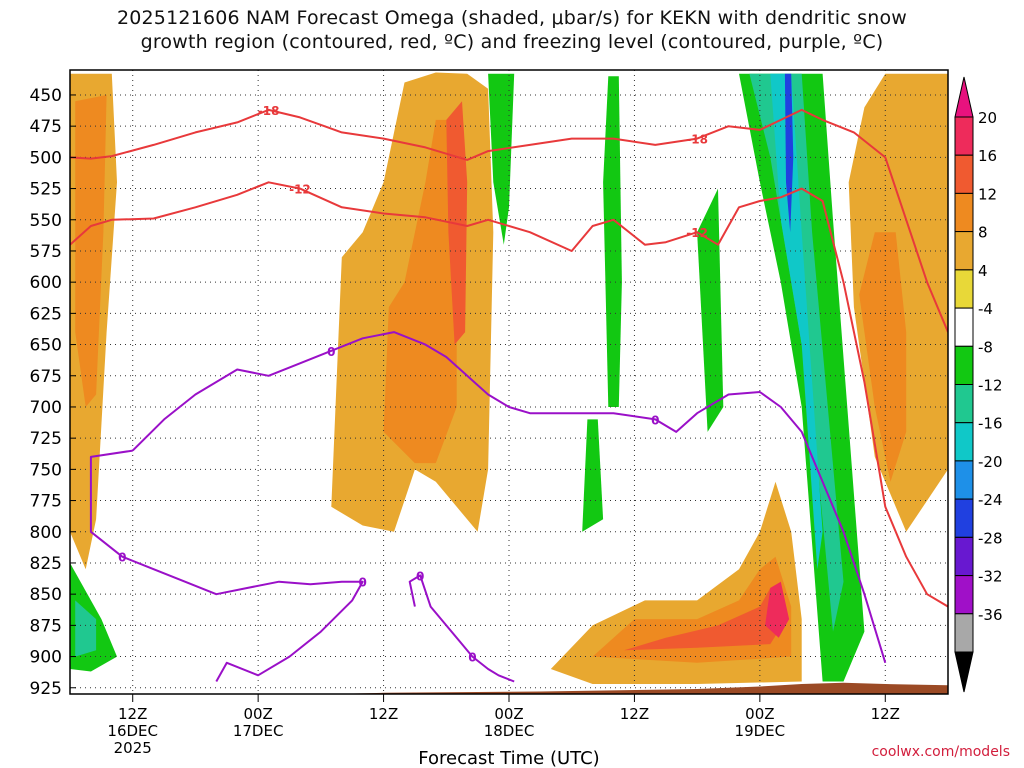 The height and width of the screenshot is (768, 1024). I want to click on colorbar: 20 16 12 8 4 -4 -8 -12 -16 -20 -24 -28 -32 -36, so click(978, 384).